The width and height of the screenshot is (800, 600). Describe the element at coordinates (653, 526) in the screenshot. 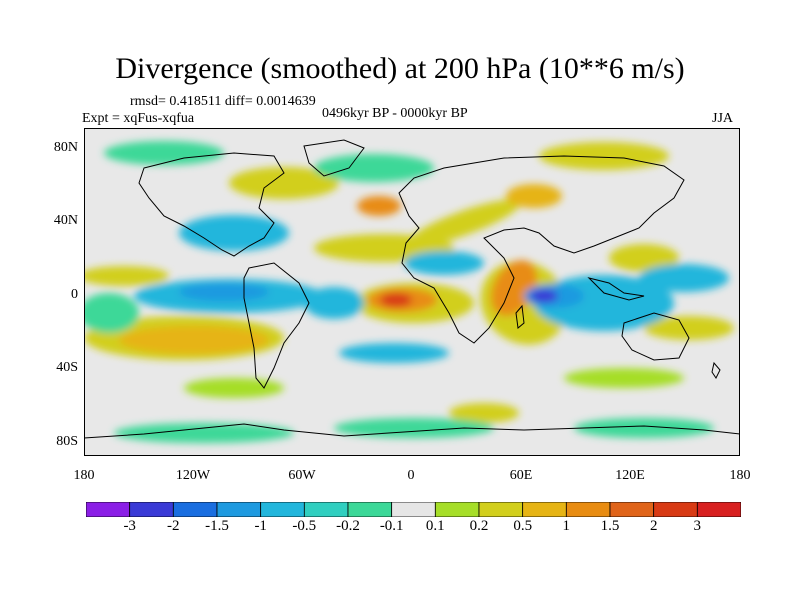

I see `colorbar-label: 2` at that location.